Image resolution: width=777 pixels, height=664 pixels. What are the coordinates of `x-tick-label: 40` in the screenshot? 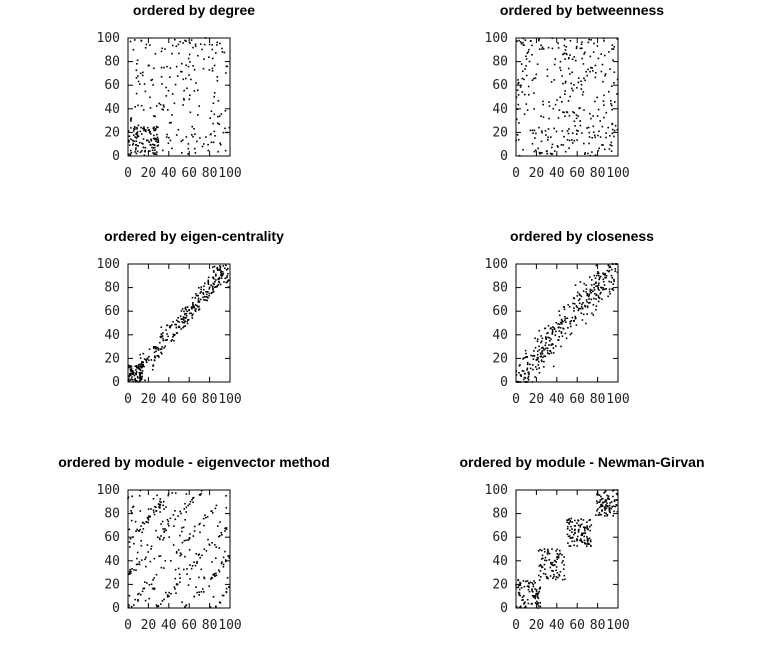 It's located at (169, 173).